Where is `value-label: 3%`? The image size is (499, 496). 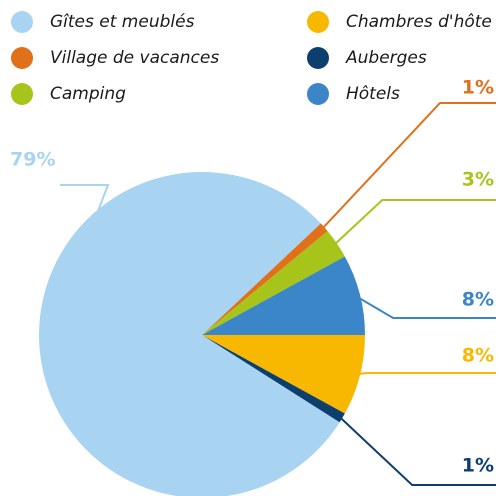 value-label: 3% is located at coordinates (478, 180).